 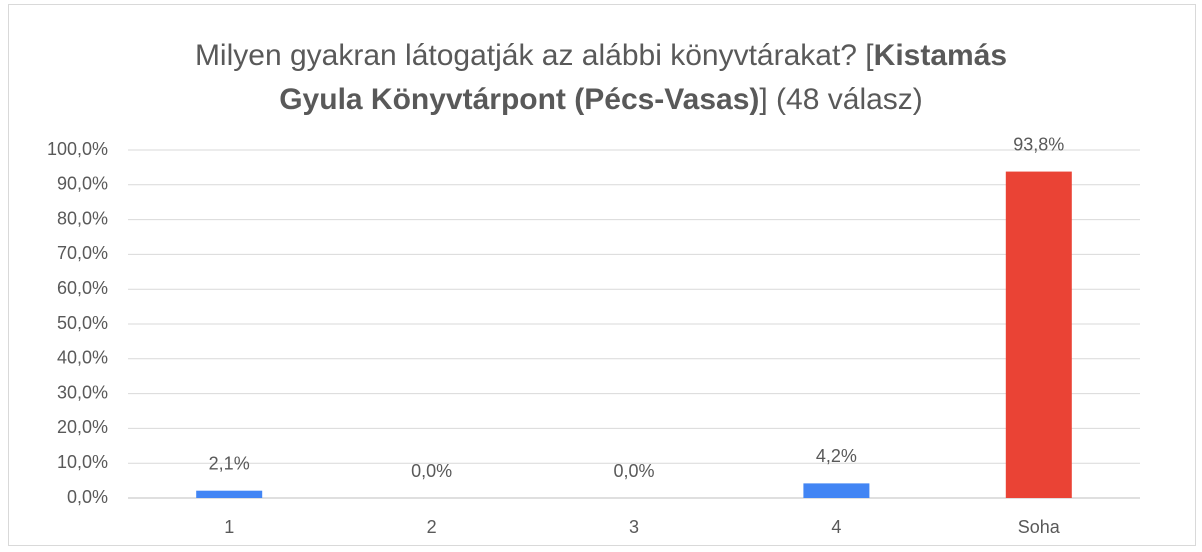 I want to click on x-tick-label: 2, so click(x=432, y=527).